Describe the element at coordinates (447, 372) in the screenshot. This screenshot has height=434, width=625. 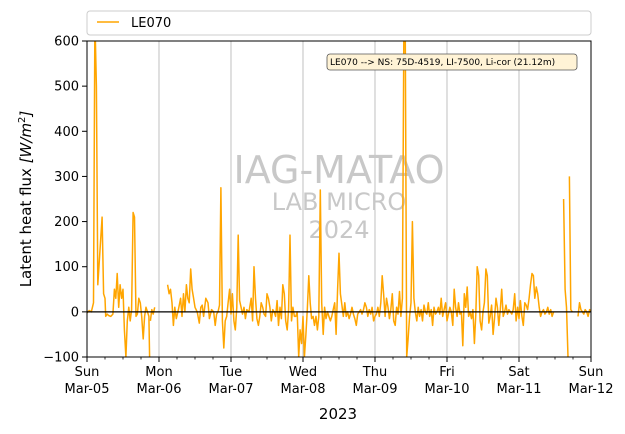
I see `x-tick-label-weekday: Fri` at that location.